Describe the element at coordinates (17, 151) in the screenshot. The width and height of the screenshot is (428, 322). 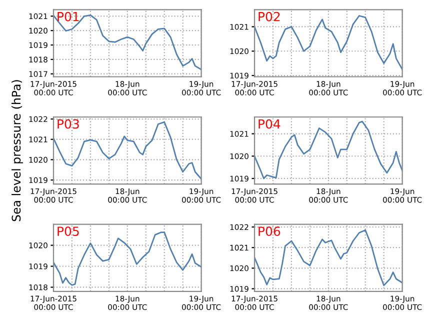
I see `y-axis-title: Sea level pressure (hPa)` at that location.